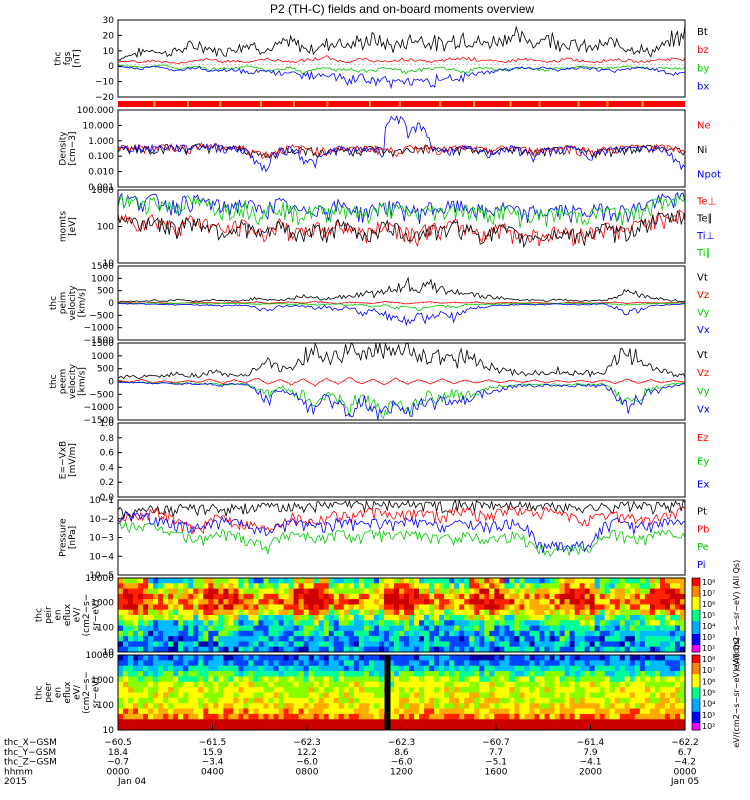  Describe the element at coordinates (703, 485) in the screenshot. I see `legend-ex: Ex` at that location.